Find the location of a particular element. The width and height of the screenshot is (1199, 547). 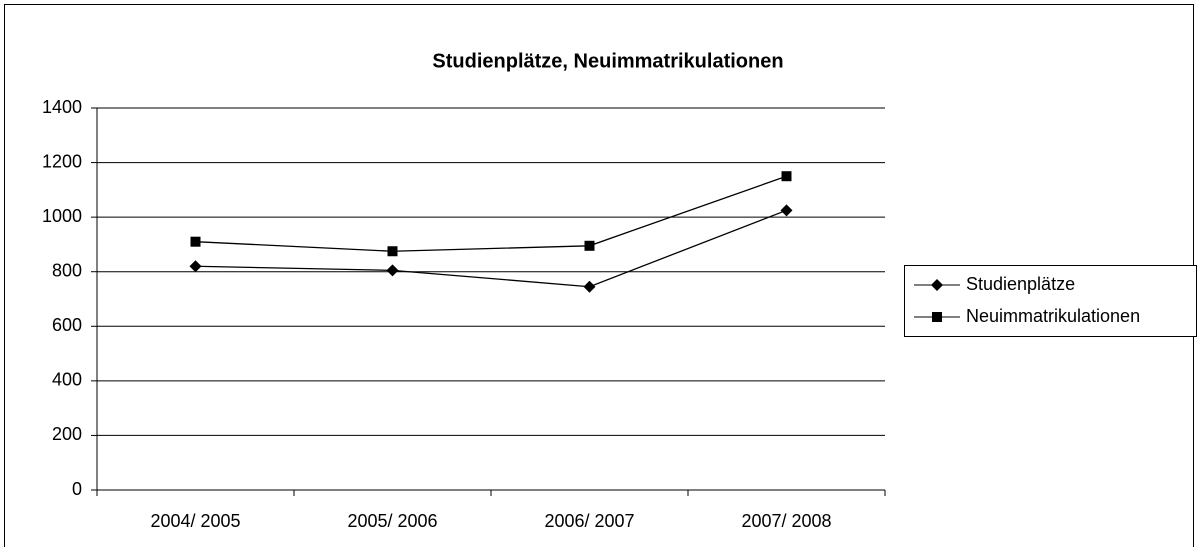

y-tick-label: 400 is located at coordinates (67, 380).